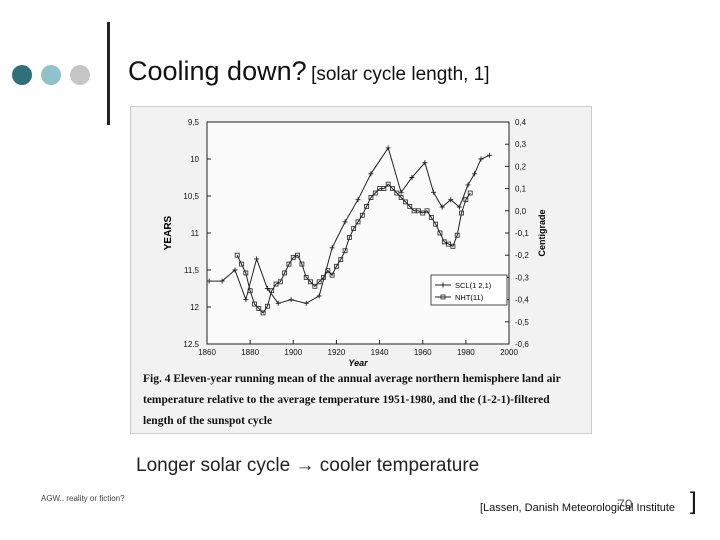 The image size is (720, 540). Describe the element at coordinates (522, 233) in the screenshot. I see `y-right-tick-label-5: -0,1` at that location.